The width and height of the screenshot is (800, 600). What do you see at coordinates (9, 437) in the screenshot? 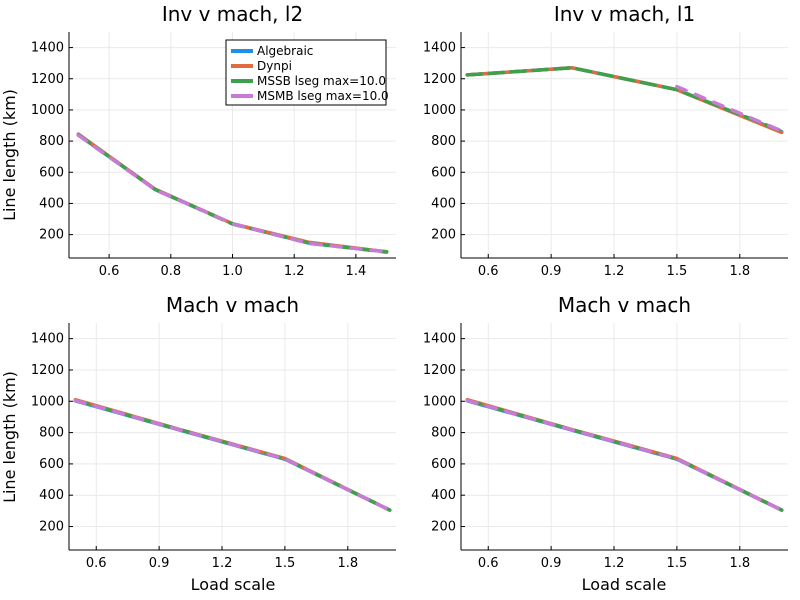
I see `y-axis-label-bottom: Line length (km)` at bounding box center [9, 437].